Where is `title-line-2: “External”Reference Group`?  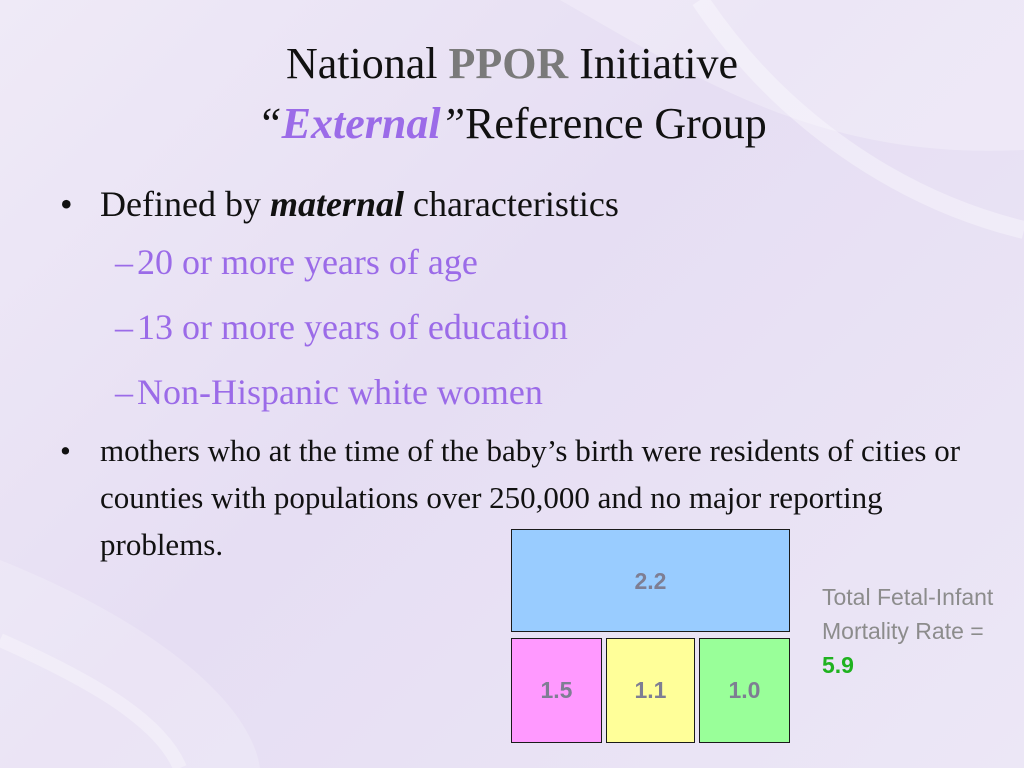
title-line-2: “External”Reference Group is located at coordinates (512, 124).